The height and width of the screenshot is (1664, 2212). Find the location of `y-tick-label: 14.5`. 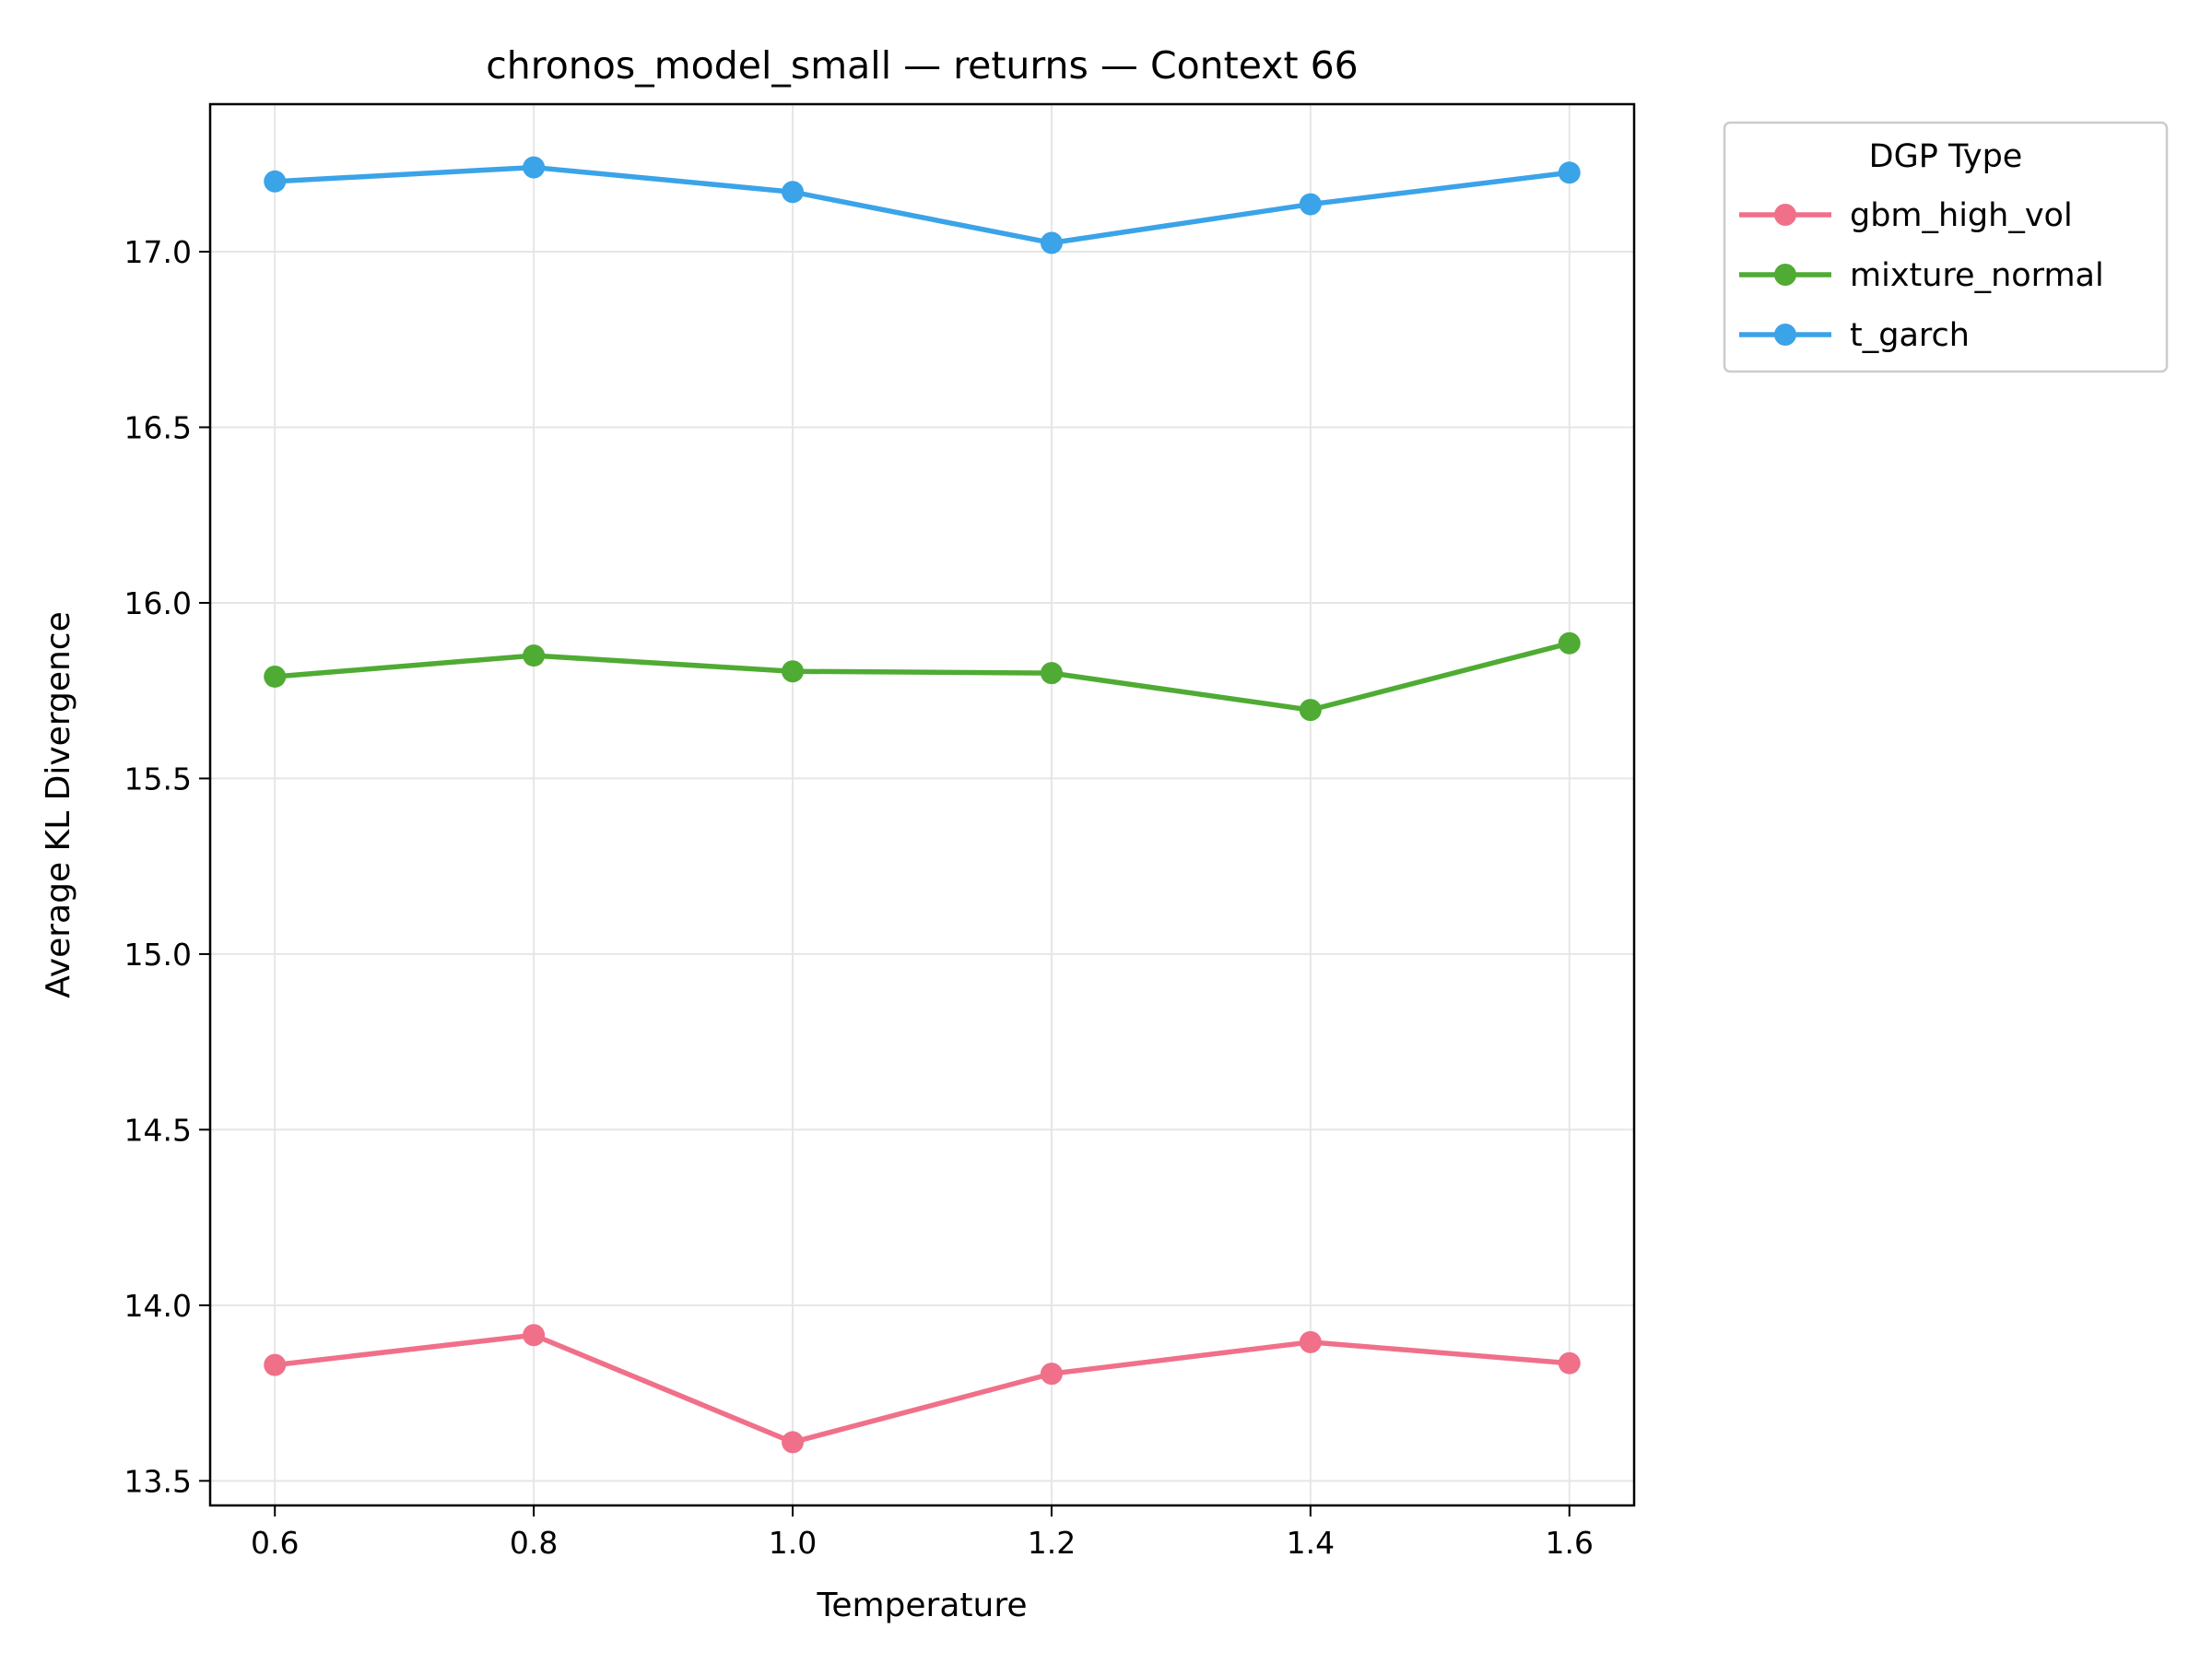

y-tick-label: 14.5 is located at coordinates (158, 1130).